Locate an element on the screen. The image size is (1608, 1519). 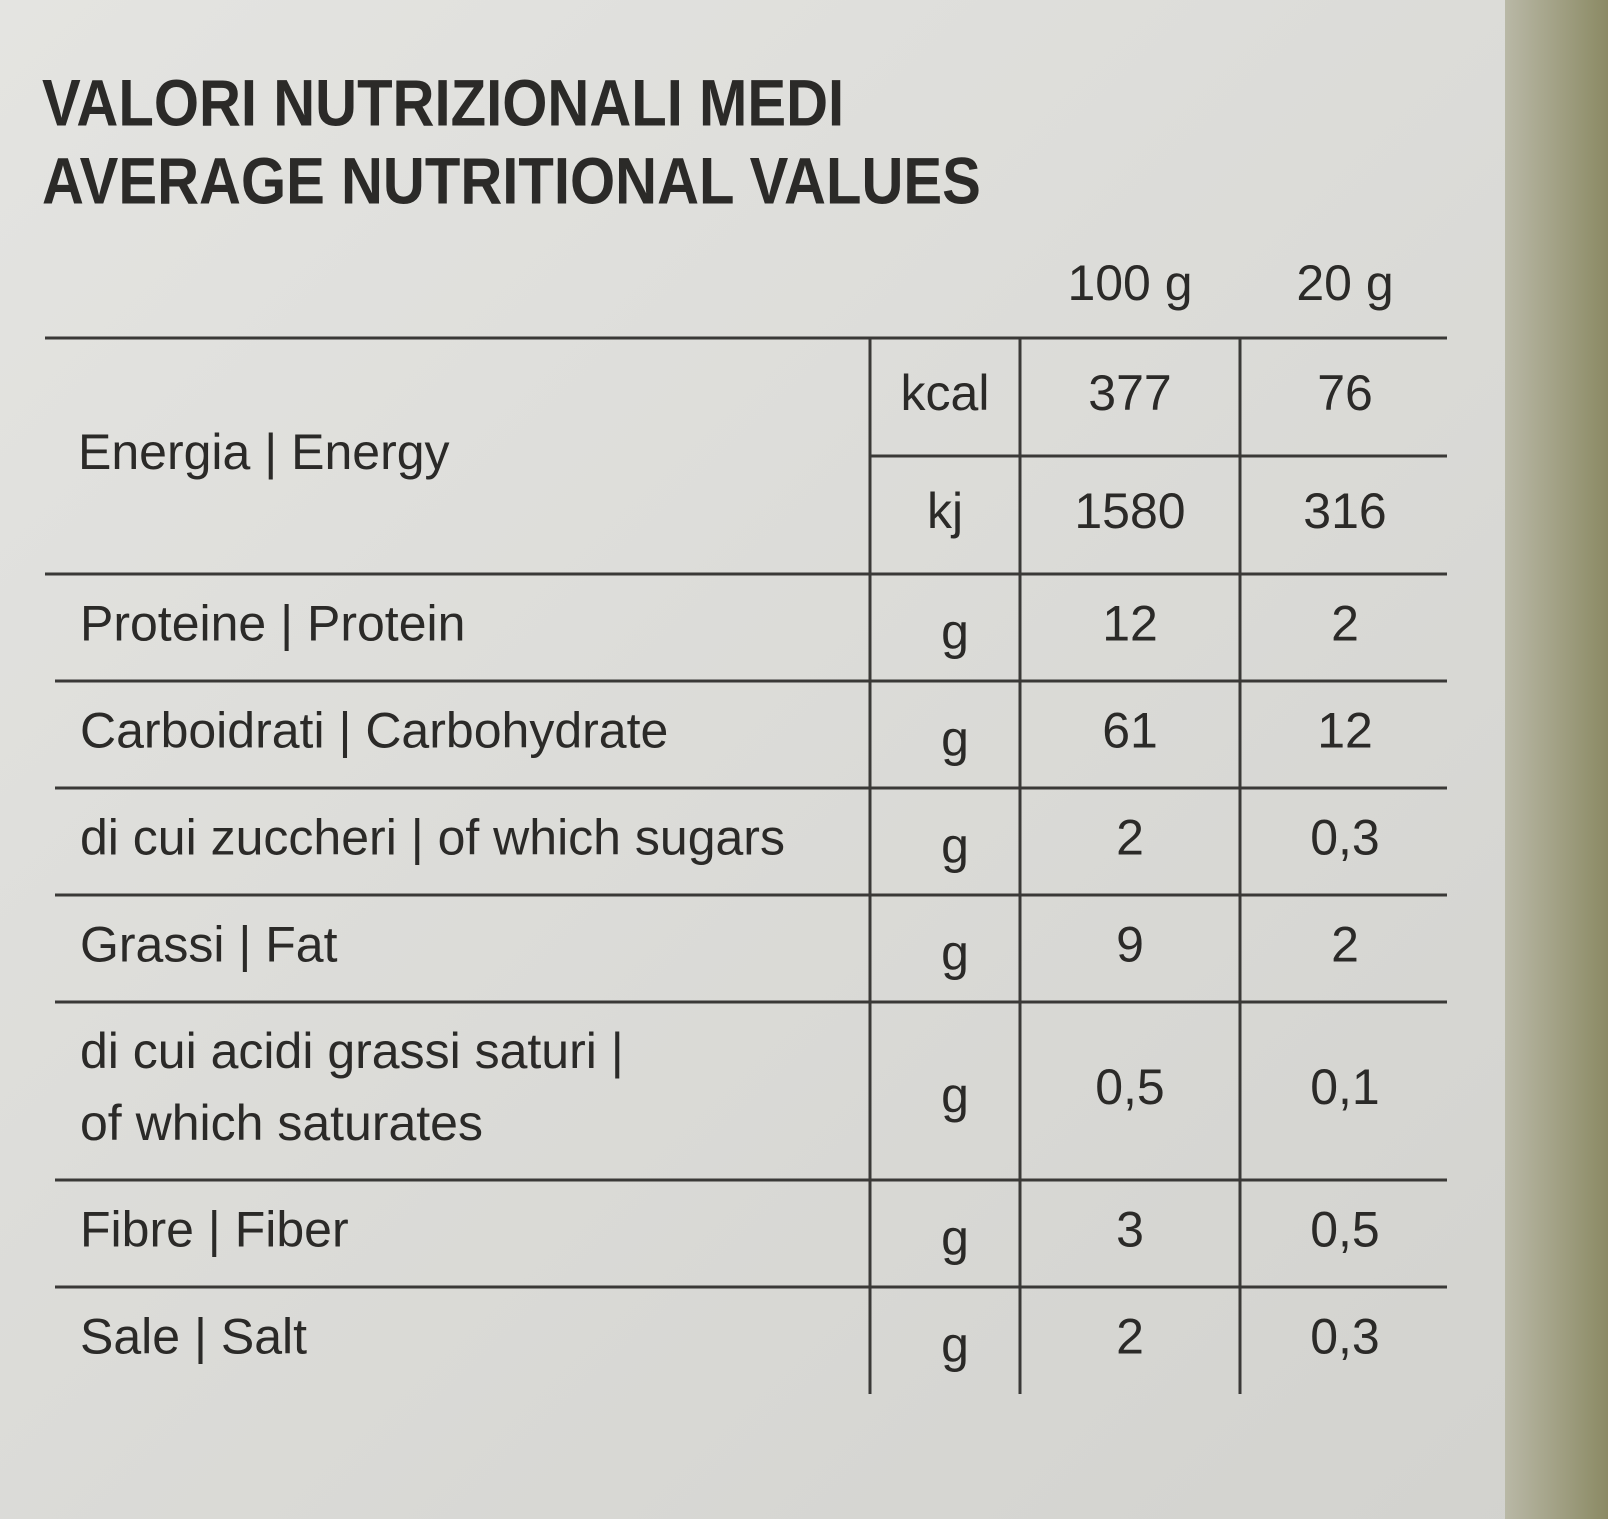
value: 9 is located at coordinates (1130, 945).